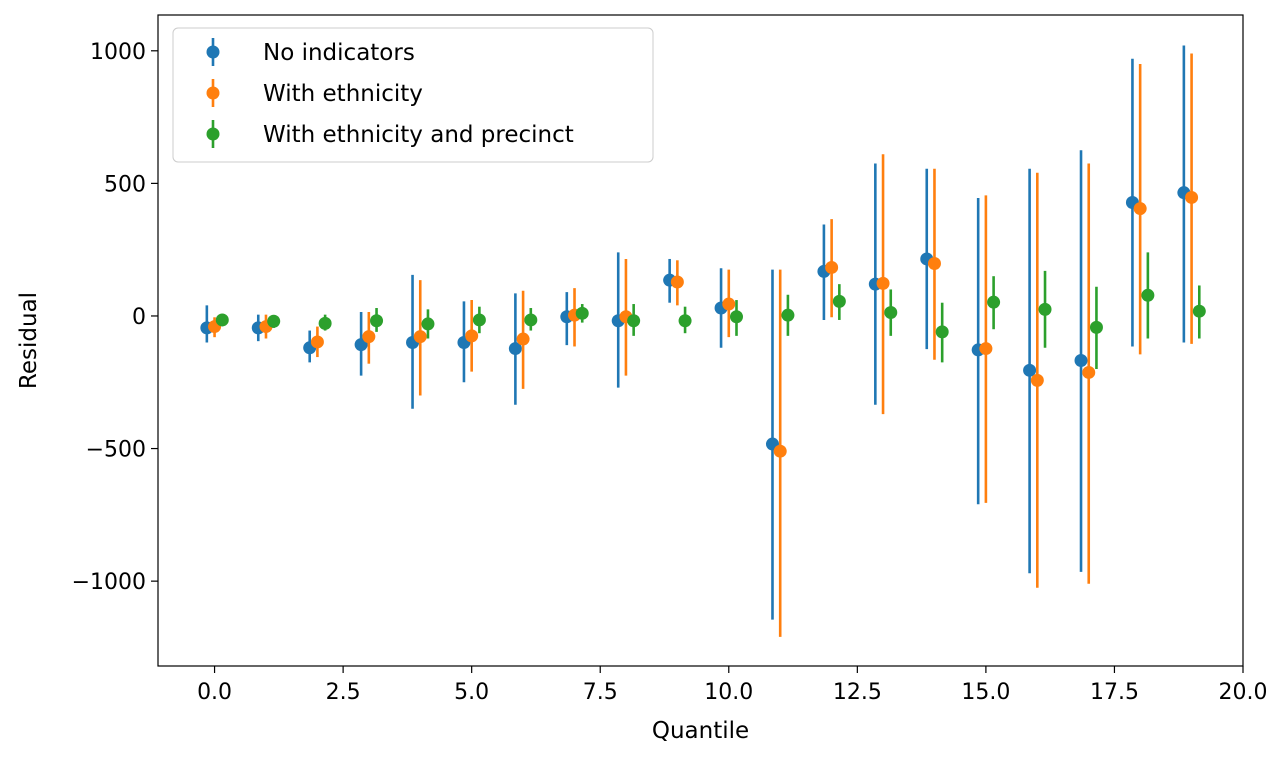 This screenshot has width=1282, height=759. I want to click on x-tick-label: 10.0, so click(728, 692).